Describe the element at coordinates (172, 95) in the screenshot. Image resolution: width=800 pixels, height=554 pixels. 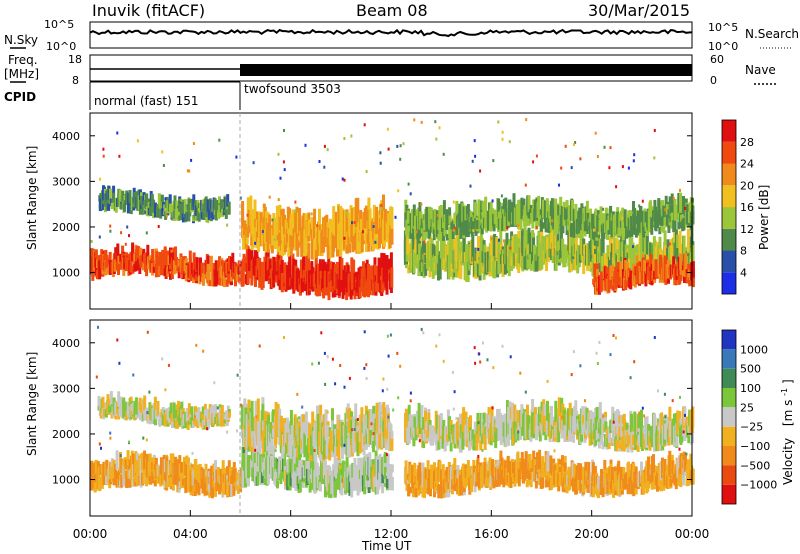
I see `cpid-panel: CPID normal (fast) 151 twofsound 3503` at that location.